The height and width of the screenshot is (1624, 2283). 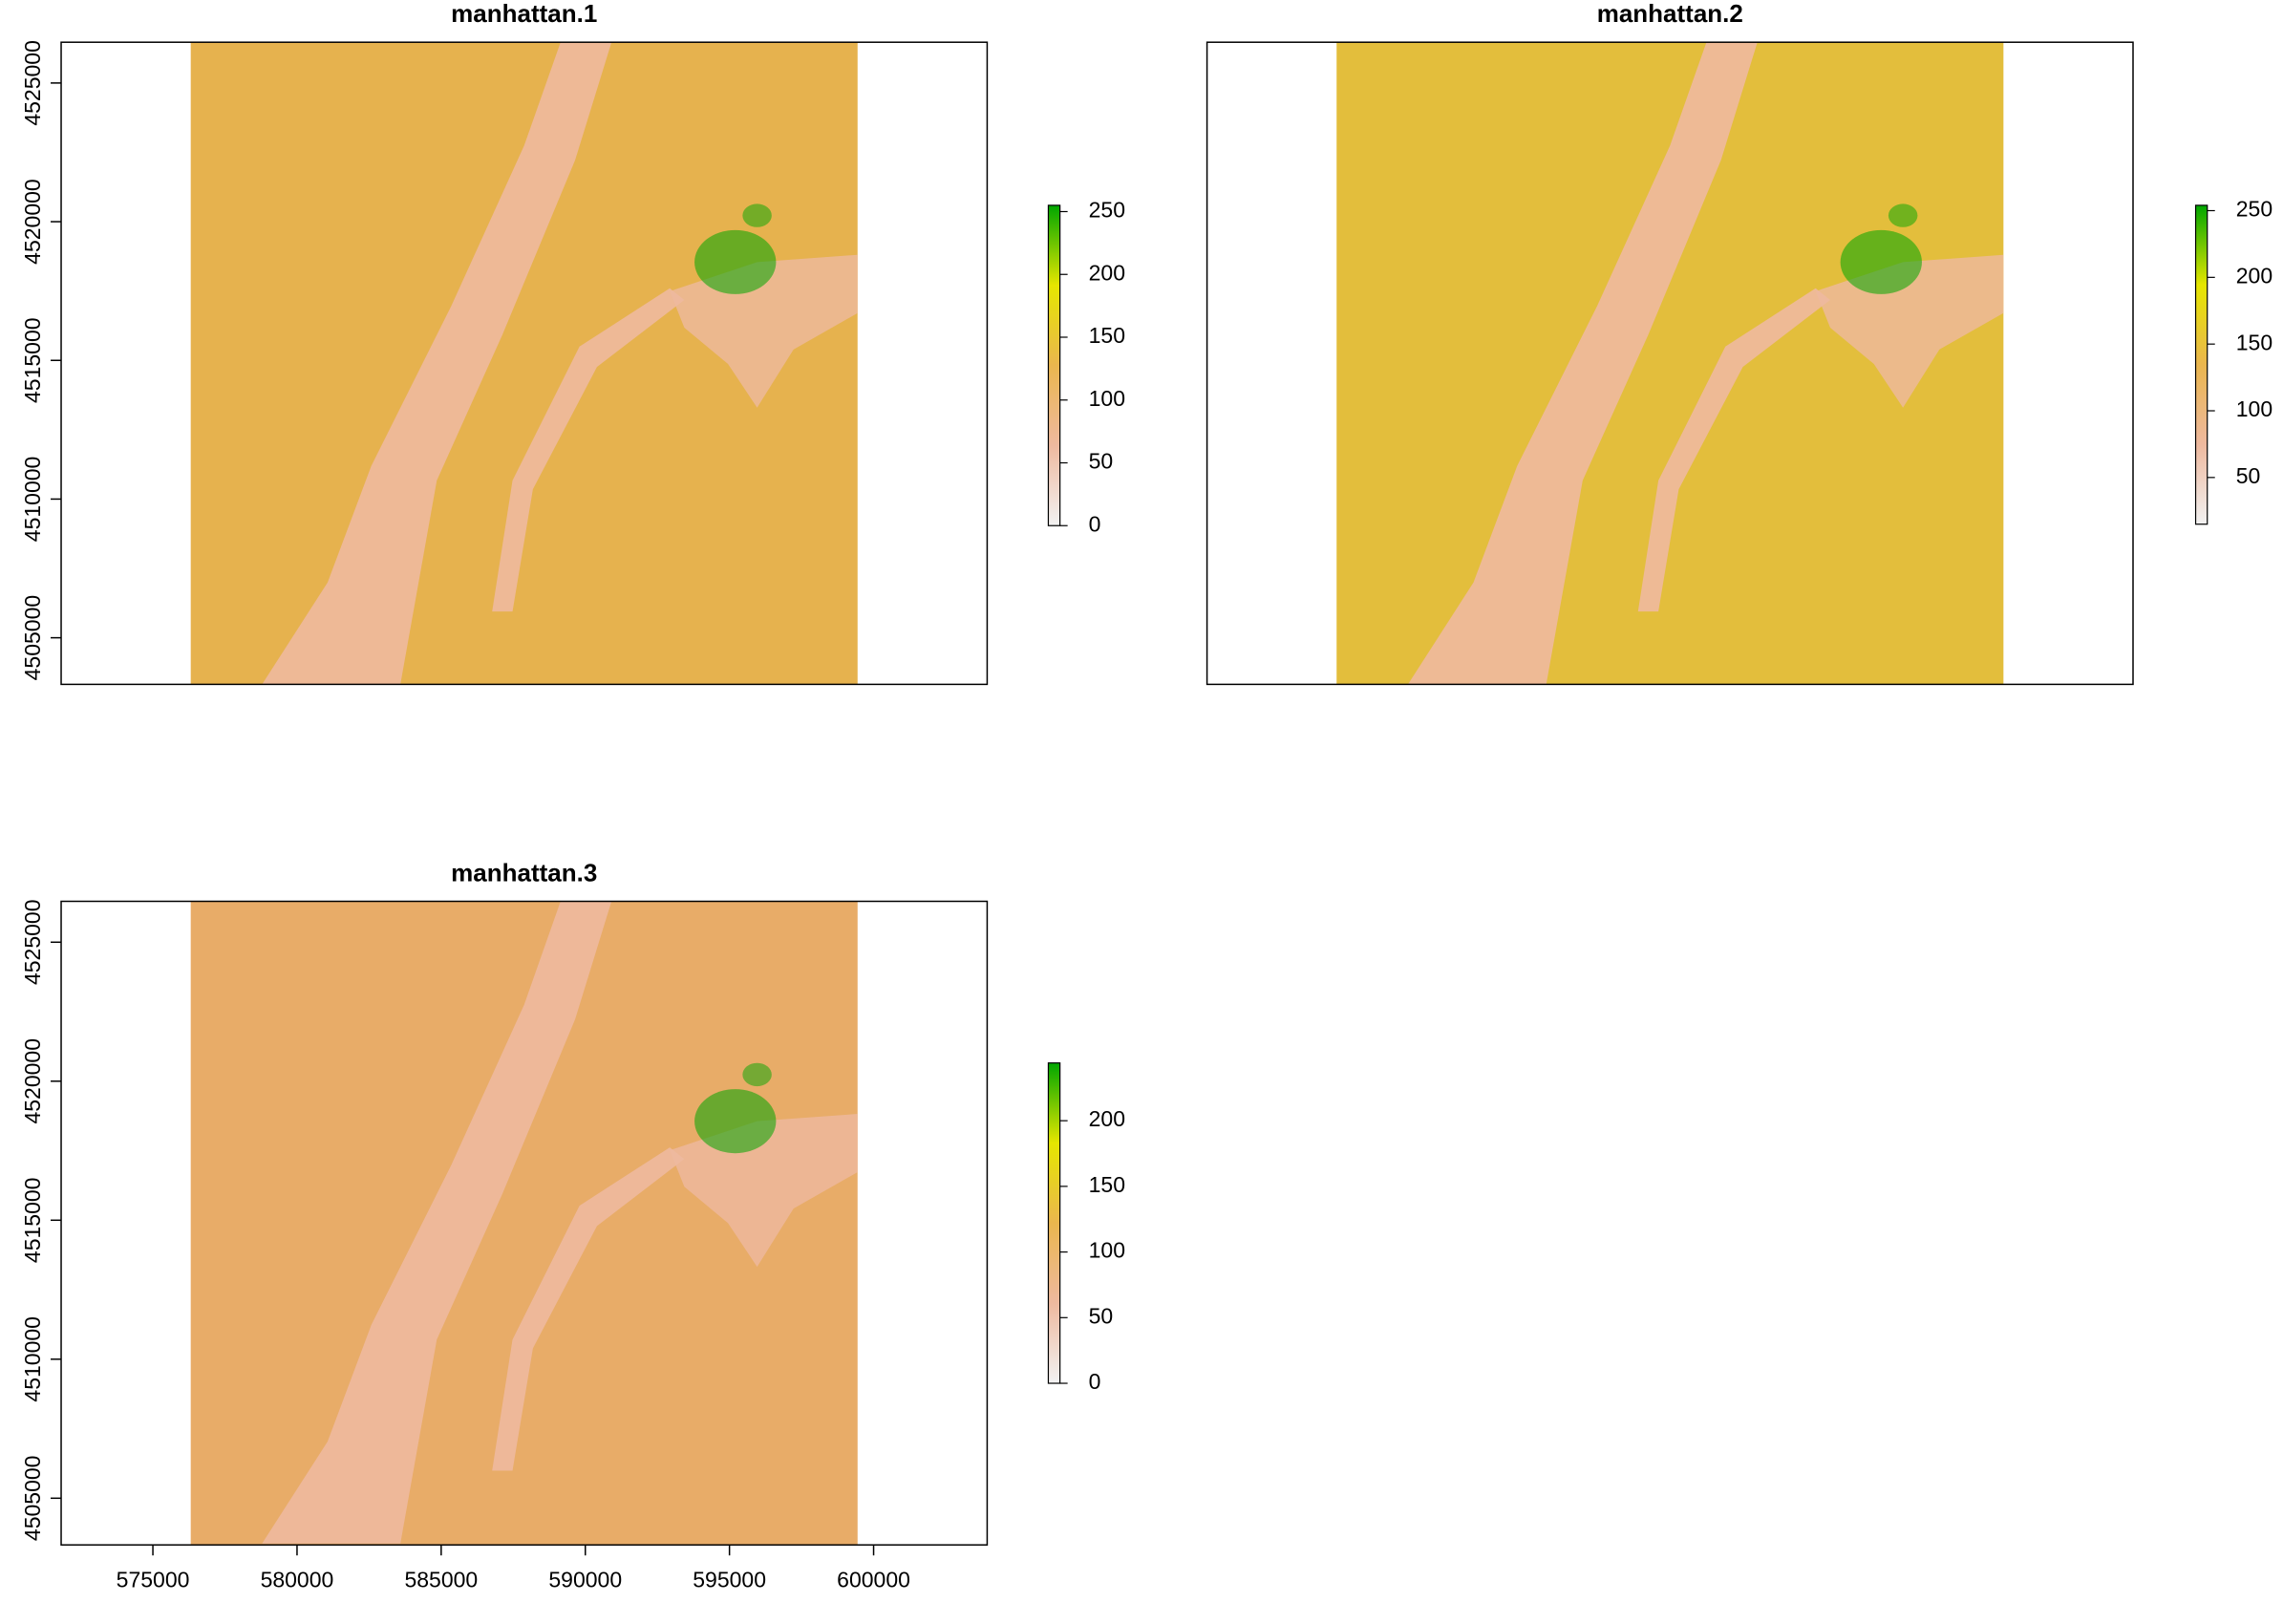 I want to click on chart-title: manhattan.3, so click(x=524, y=873).